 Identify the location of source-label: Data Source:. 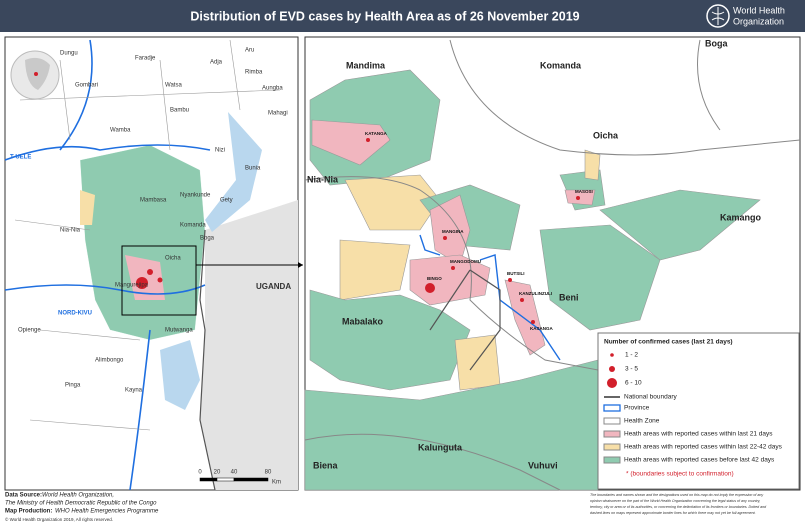
(23, 496).